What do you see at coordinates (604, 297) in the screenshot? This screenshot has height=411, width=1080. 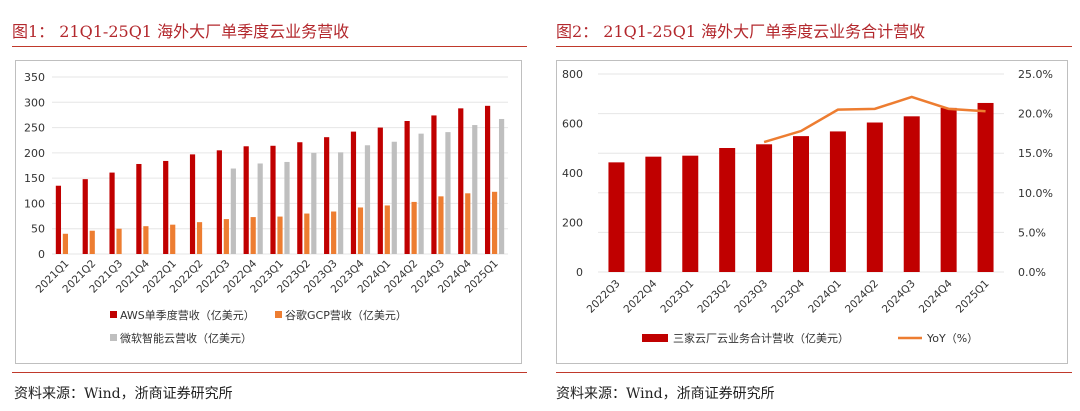 I see `x-tick-label: 2022Q3` at bounding box center [604, 297].